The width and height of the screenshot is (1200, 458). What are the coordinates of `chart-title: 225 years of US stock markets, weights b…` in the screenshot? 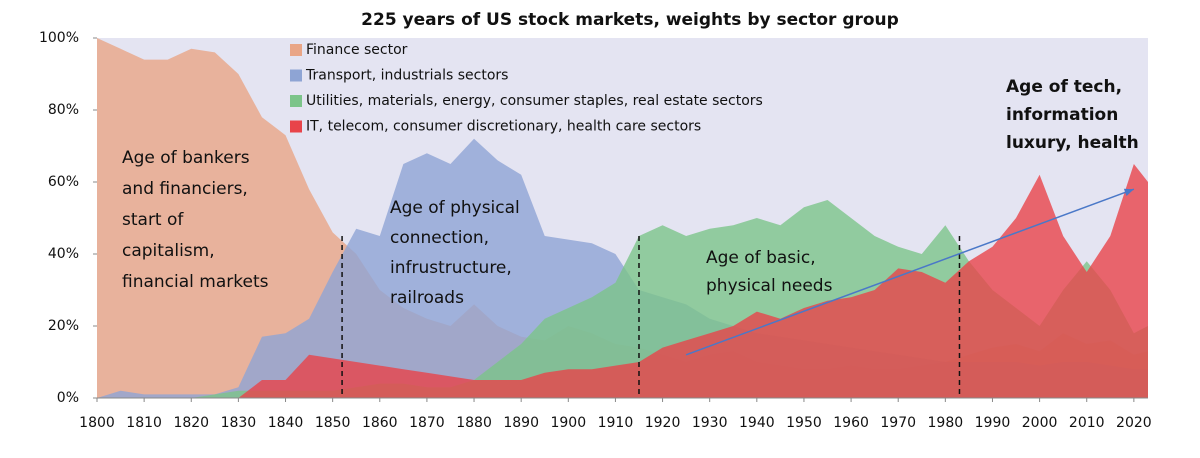 It's located at (630, 20).